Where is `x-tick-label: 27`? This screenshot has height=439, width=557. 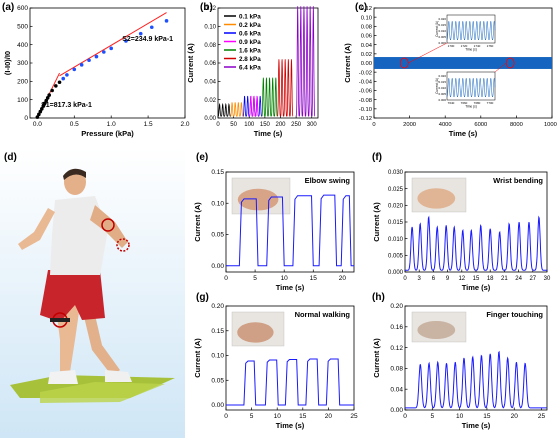 x-tick-label: 27 is located at coordinates (532, 279).